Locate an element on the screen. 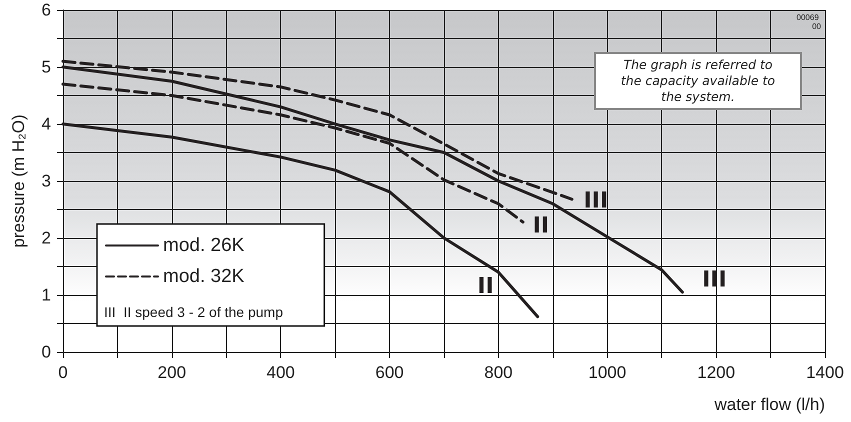 The height and width of the screenshot is (422, 851). x-tick-label: 1400 is located at coordinates (825, 372).